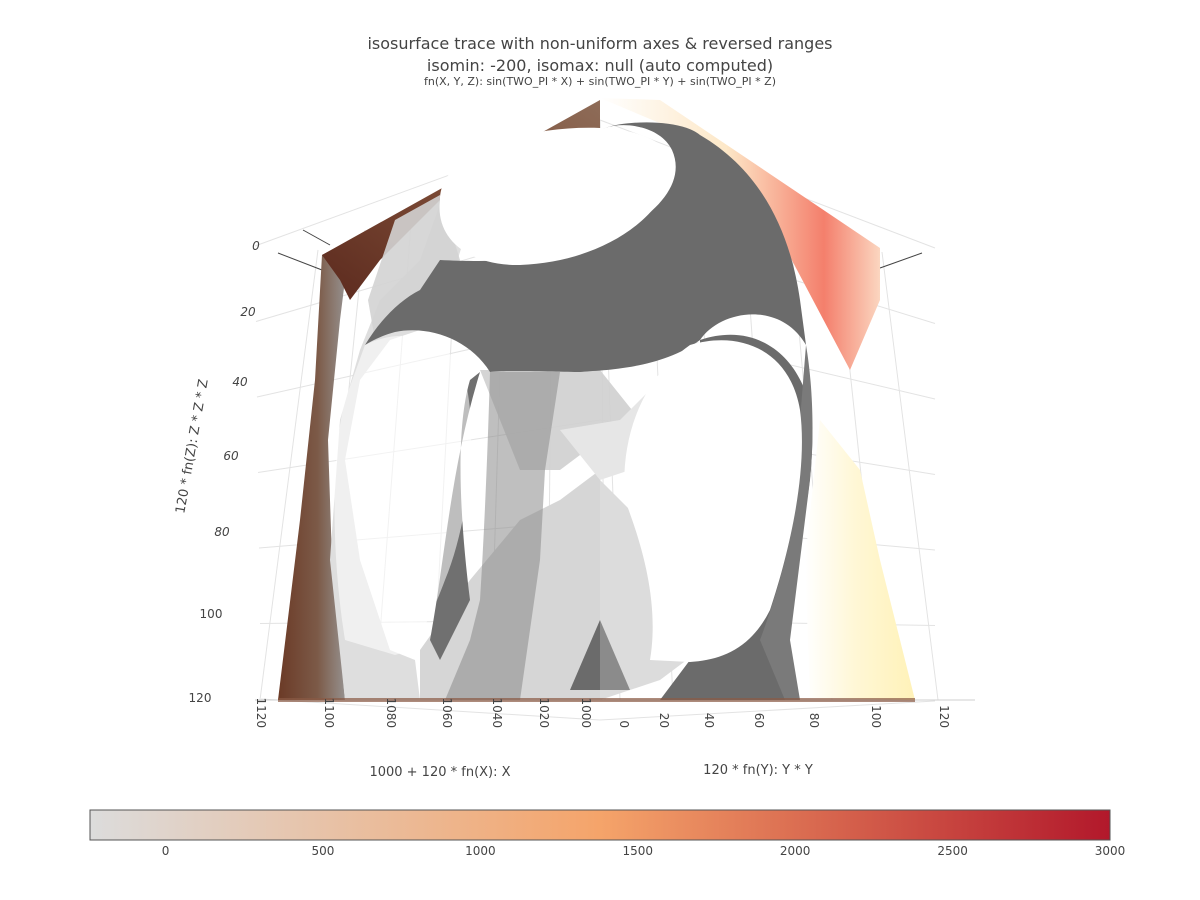 This screenshot has height=900, width=1200. I want to click on z-tick-label: 40, so click(240, 382).